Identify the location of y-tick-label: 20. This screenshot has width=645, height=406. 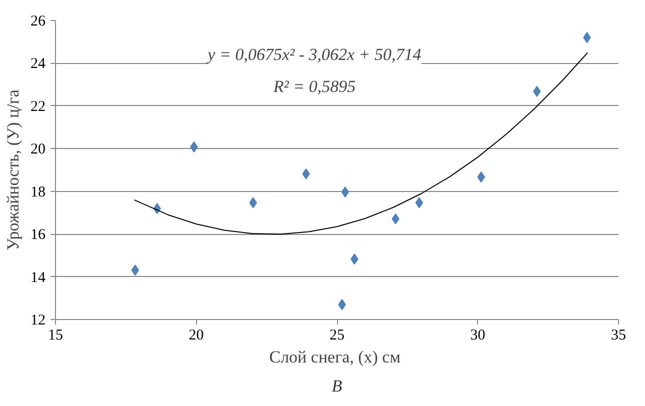
(38, 150).